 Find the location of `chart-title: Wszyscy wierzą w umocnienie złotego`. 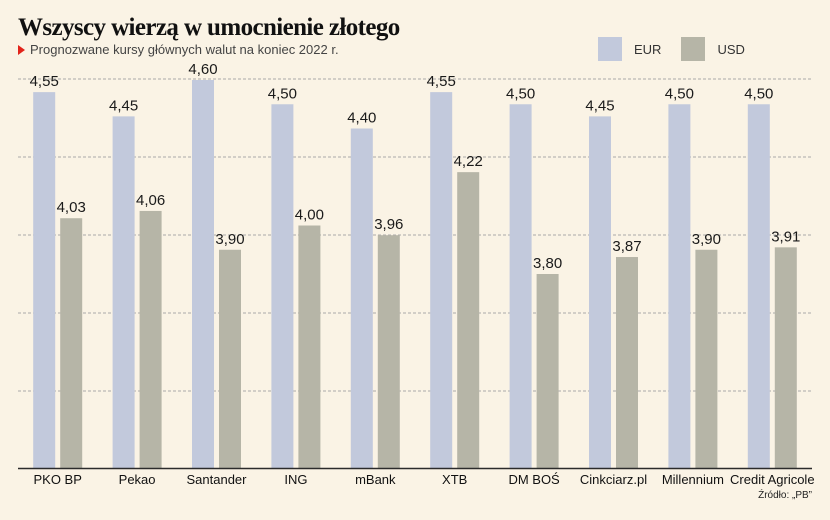

chart-title: Wszyscy wierzą w umocnienie złotego is located at coordinates (209, 27).